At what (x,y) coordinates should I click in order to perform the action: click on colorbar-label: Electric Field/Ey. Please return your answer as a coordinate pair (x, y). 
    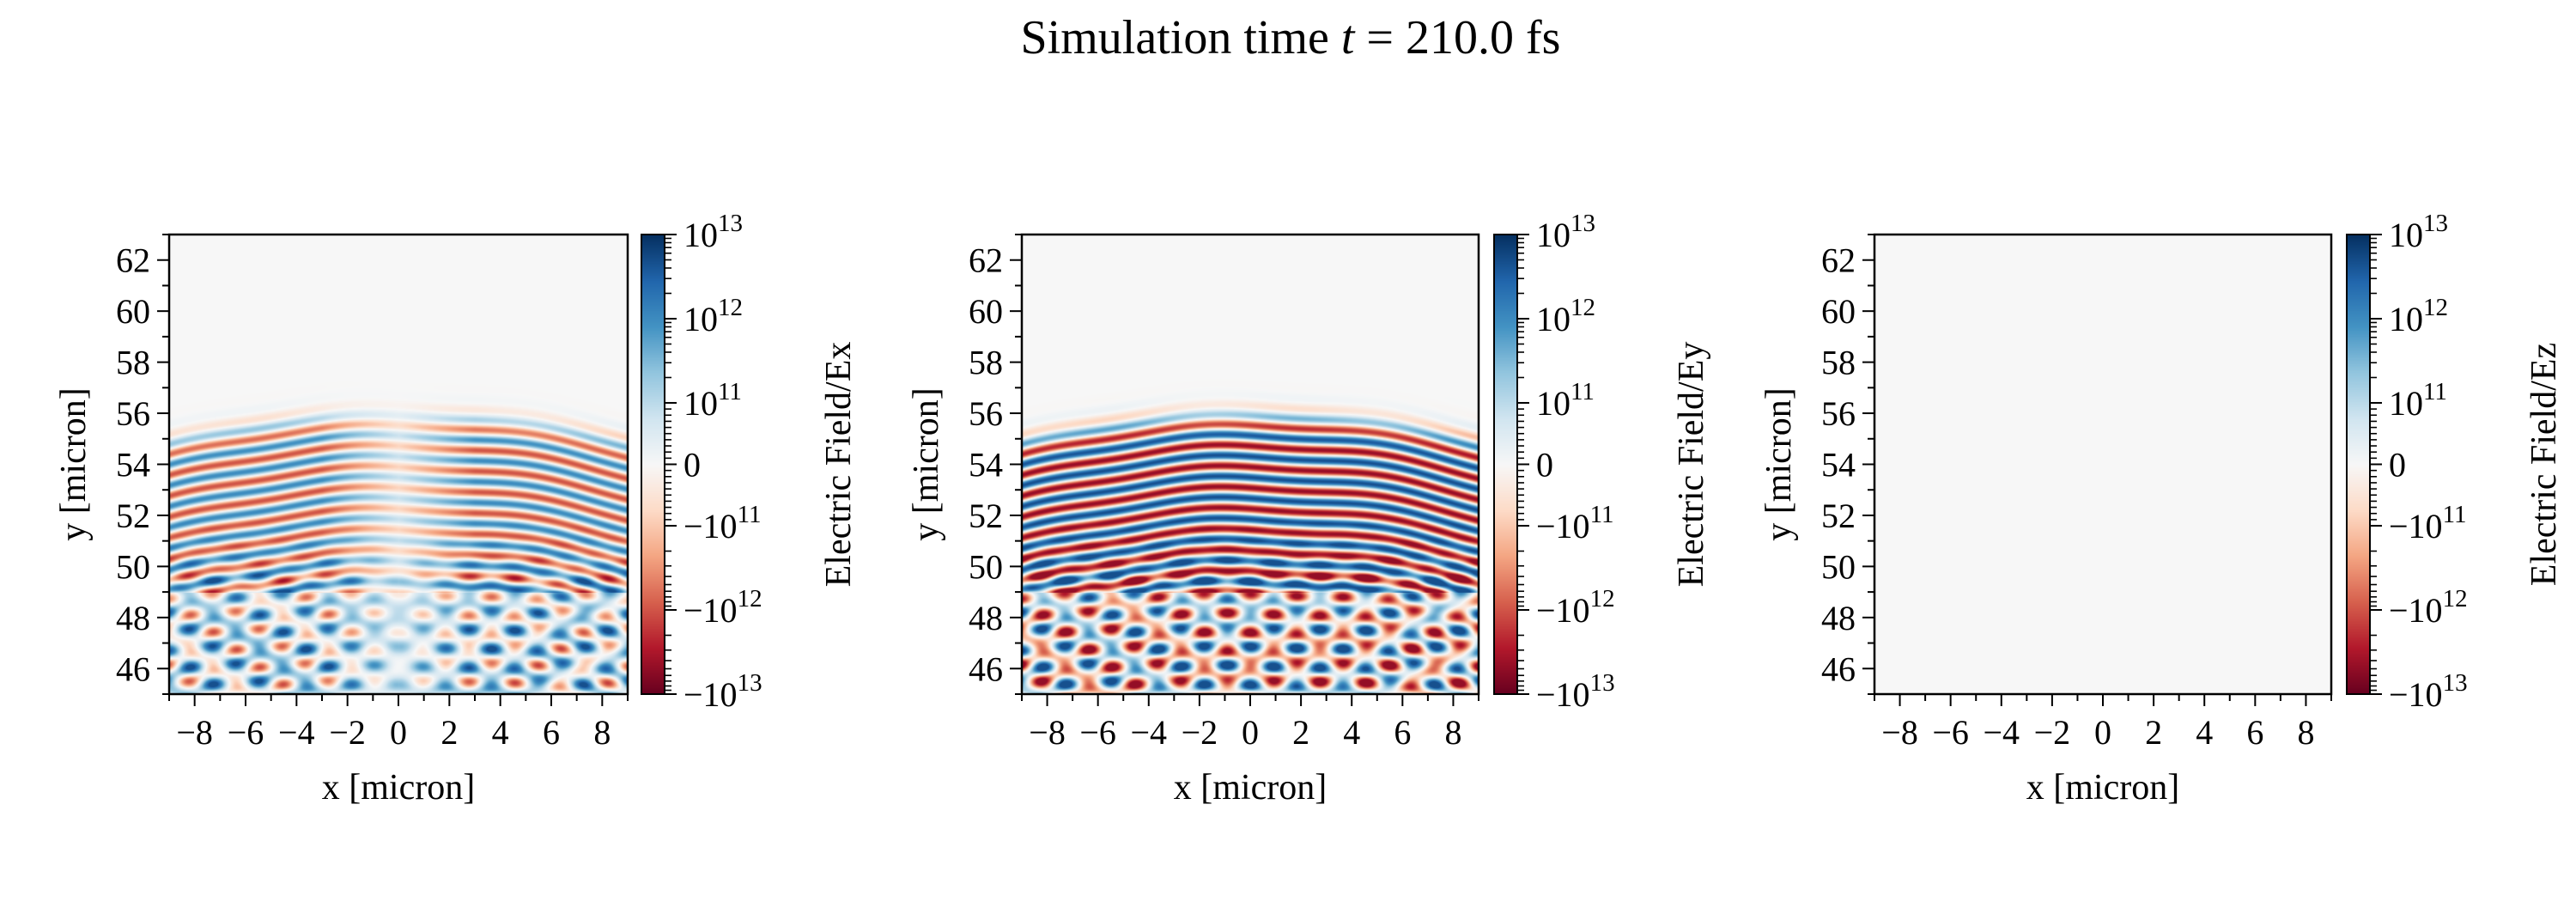
    Looking at the image, I should click on (1692, 465).